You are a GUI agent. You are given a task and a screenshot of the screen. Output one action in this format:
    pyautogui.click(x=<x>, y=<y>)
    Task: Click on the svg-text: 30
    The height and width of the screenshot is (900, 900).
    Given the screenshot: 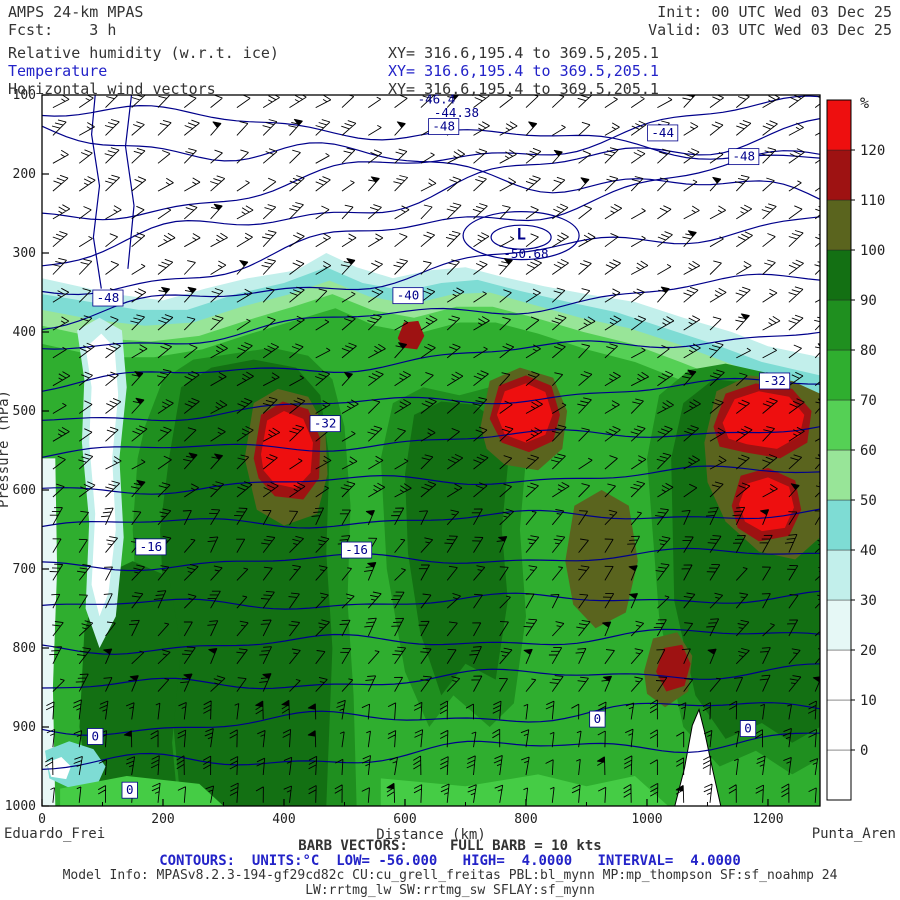 What is the action you would take?
    pyautogui.click(x=868, y=601)
    